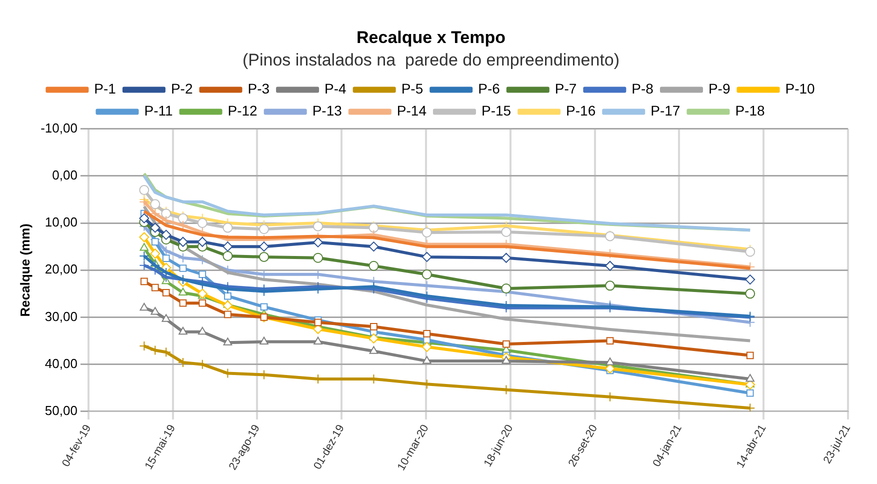  Describe the element at coordinates (61, 269) in the screenshot. I see `y-tick-label: 20,00` at that location.